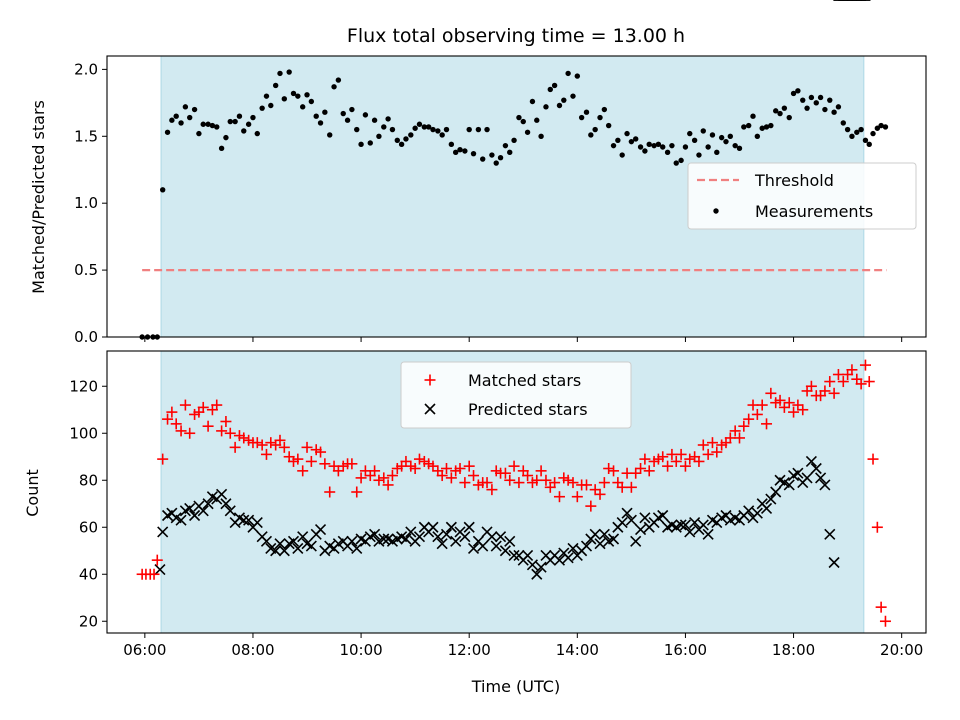 This screenshot has height=720, width=960. Describe the element at coordinates (469, 650) in the screenshot. I see `x-tick-label: 12:00` at that location.